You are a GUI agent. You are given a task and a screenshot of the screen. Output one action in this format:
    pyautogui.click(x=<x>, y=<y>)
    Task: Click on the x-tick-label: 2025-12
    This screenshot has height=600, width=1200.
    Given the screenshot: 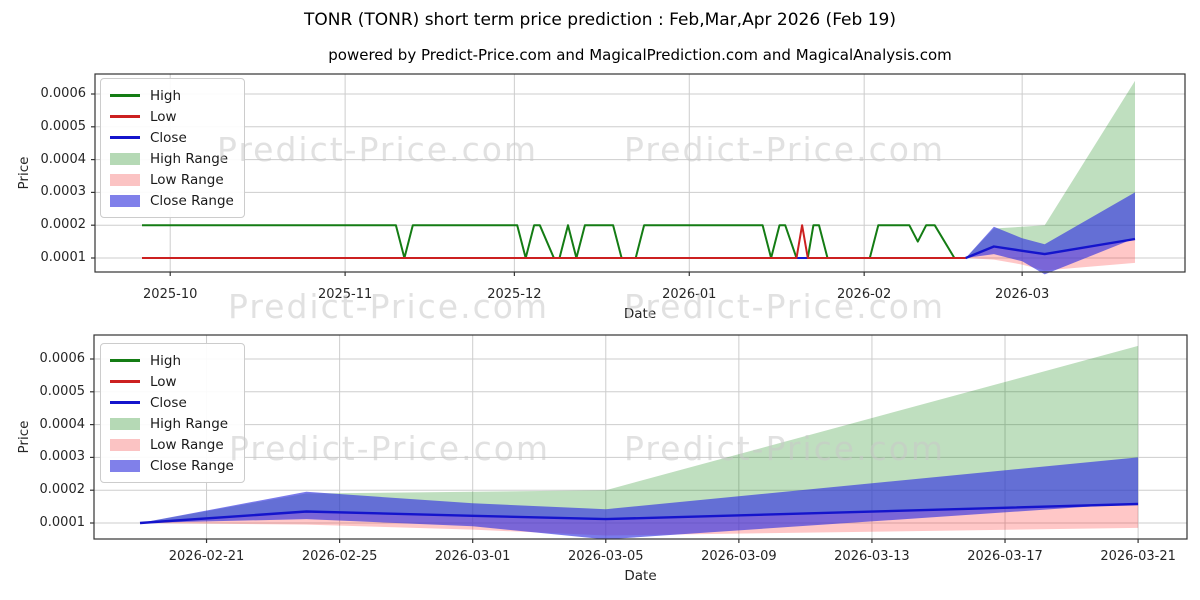 What is the action you would take?
    pyautogui.click(x=514, y=294)
    